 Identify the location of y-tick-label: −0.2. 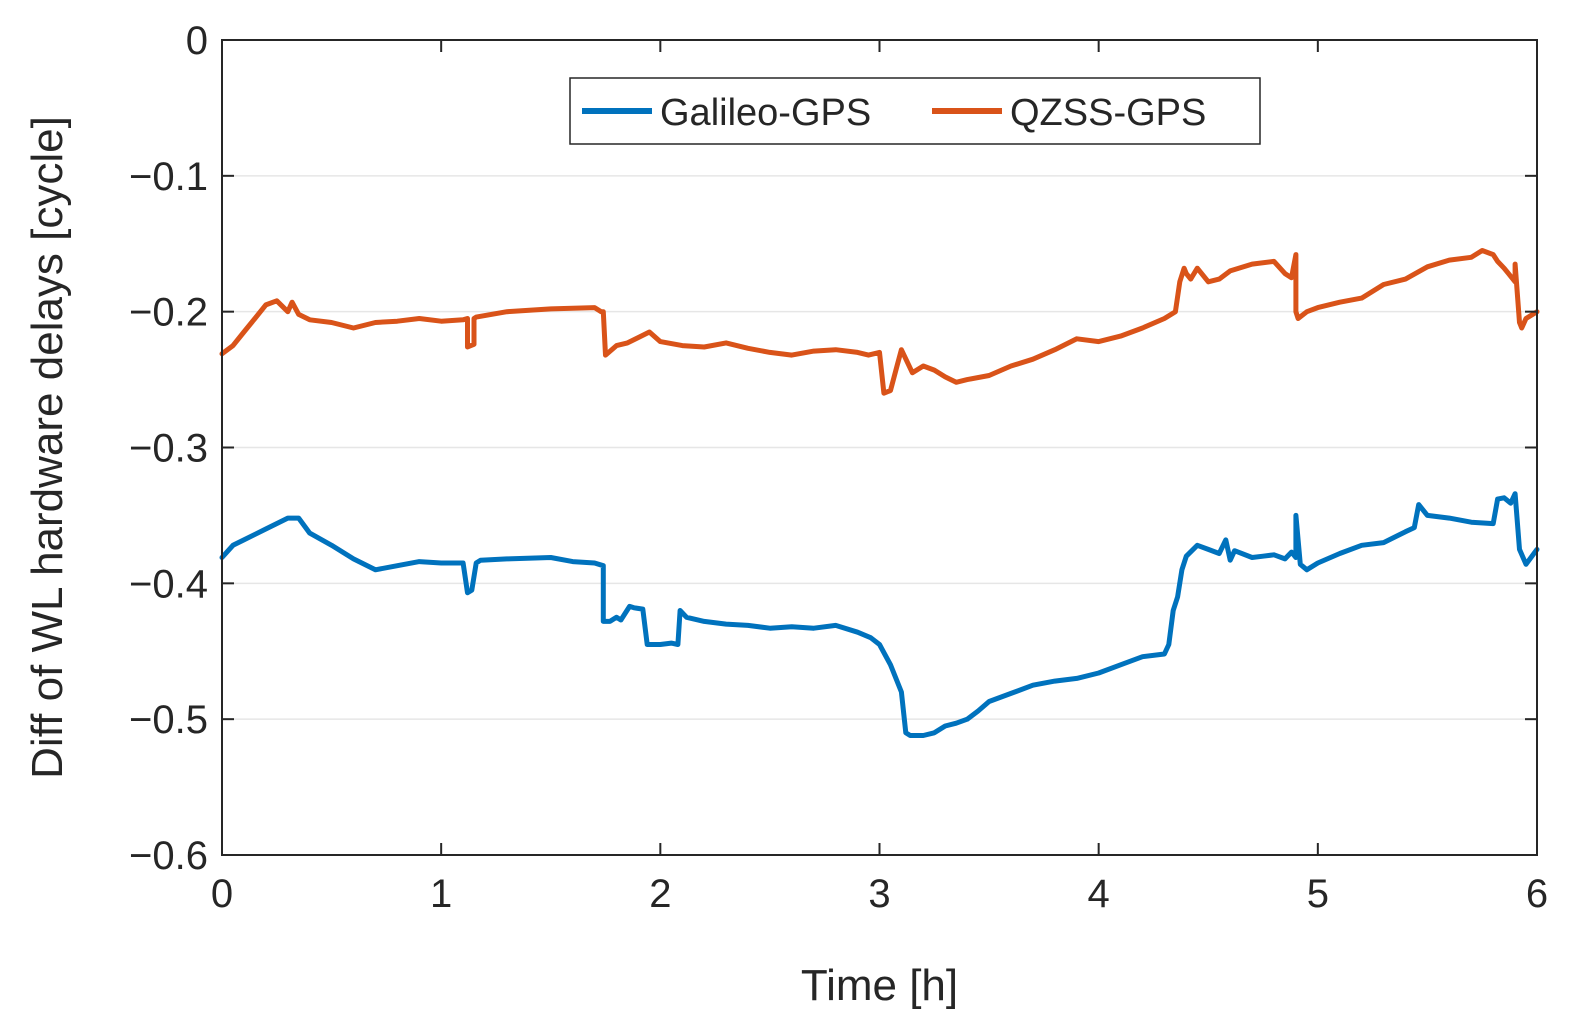
(168, 313).